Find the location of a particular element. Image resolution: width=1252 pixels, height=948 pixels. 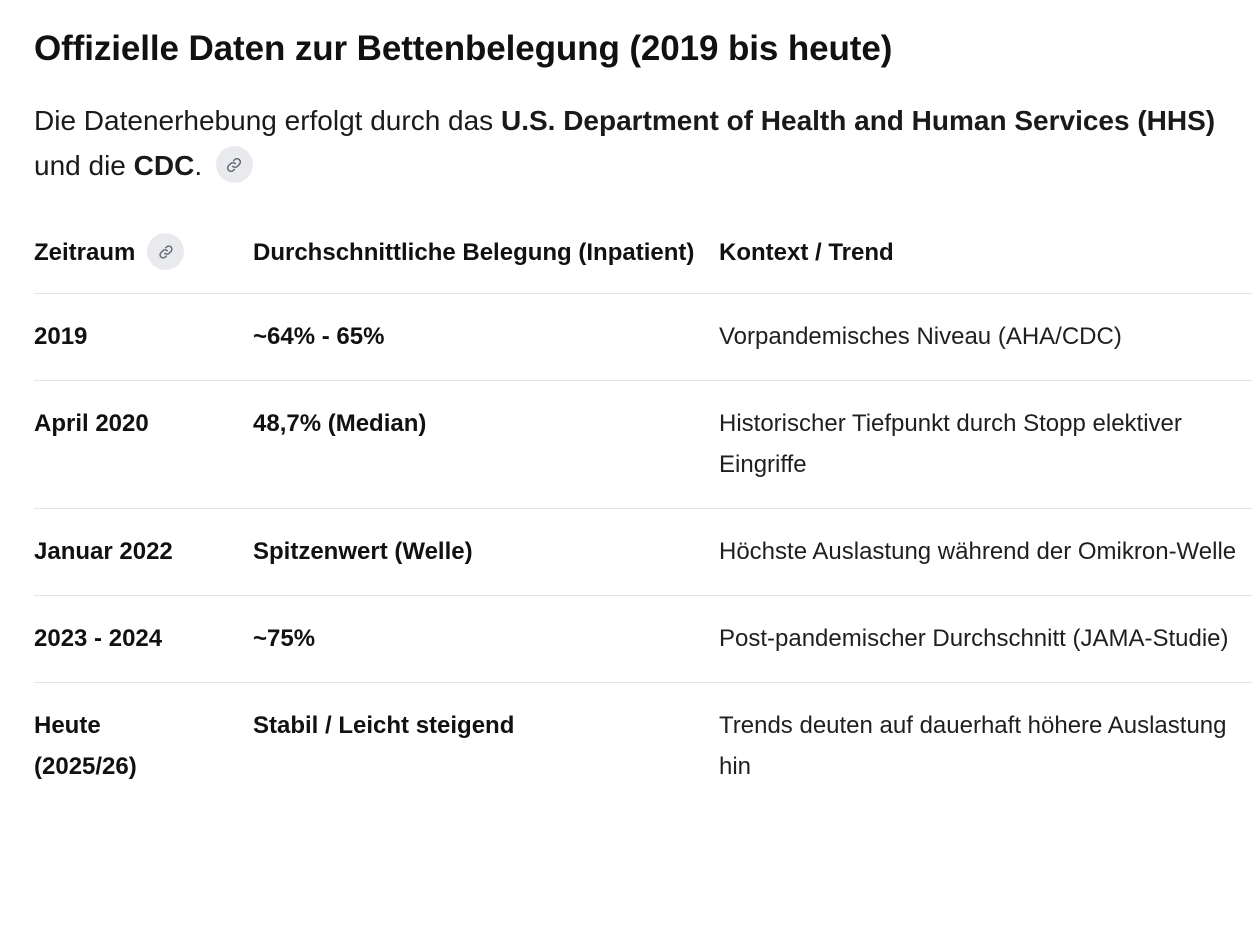

source-link-button is located at coordinates (234, 164).